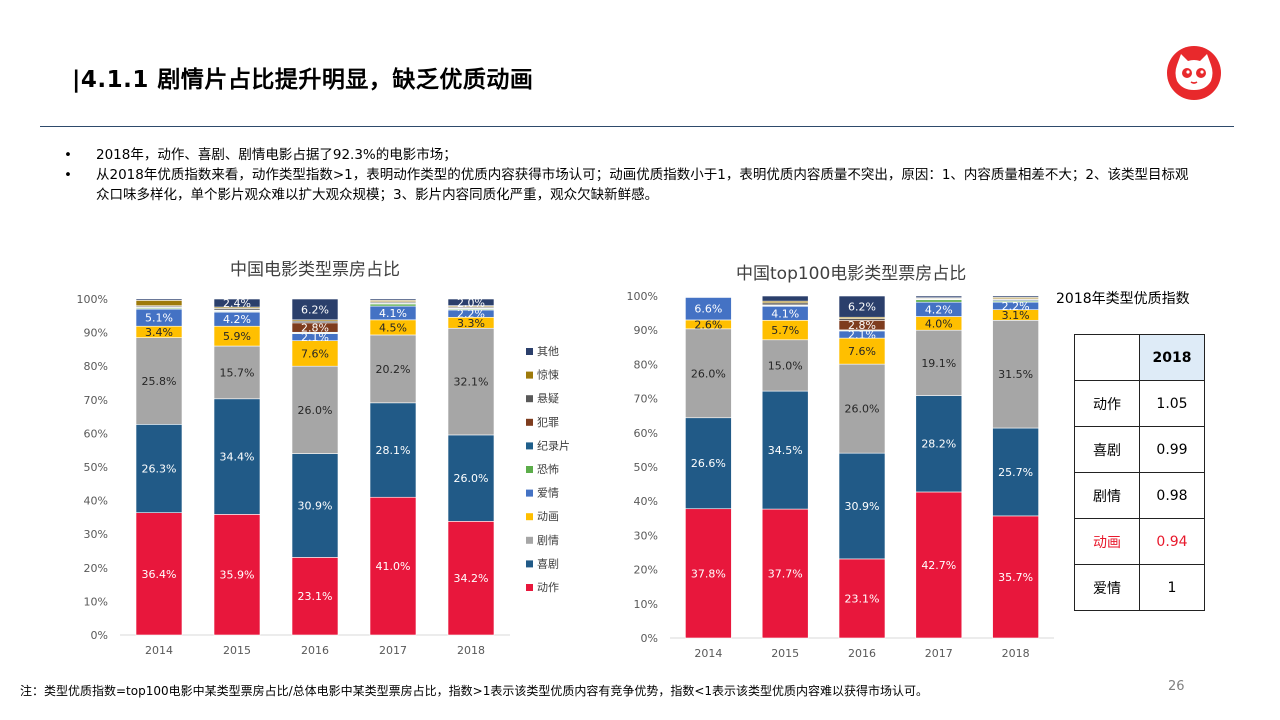 The height and width of the screenshot is (720, 1280). Describe the element at coordinates (1016, 315) in the screenshot. I see `data-label: 3.1%` at that location.